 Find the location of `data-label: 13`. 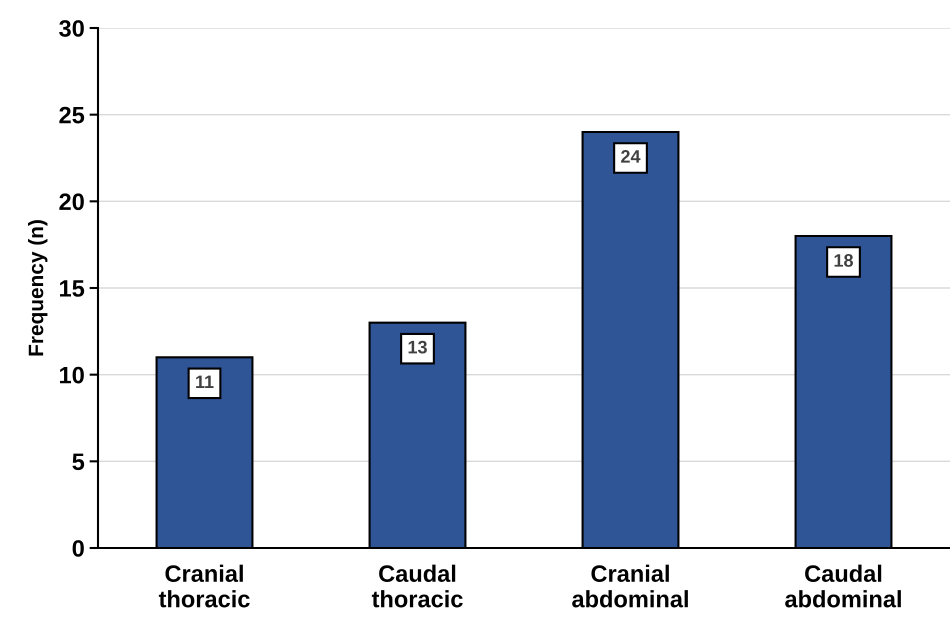

data-label: 13 is located at coordinates (417, 347).